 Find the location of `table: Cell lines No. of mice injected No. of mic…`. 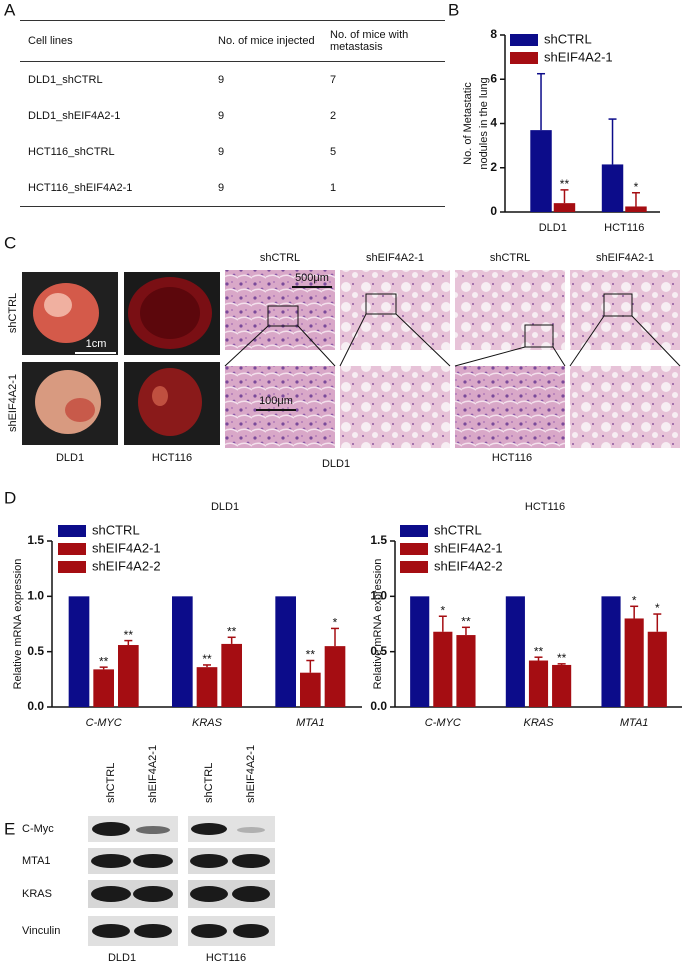

table: Cell lines No. of mice injected No. of mic… is located at coordinates (232, 113).